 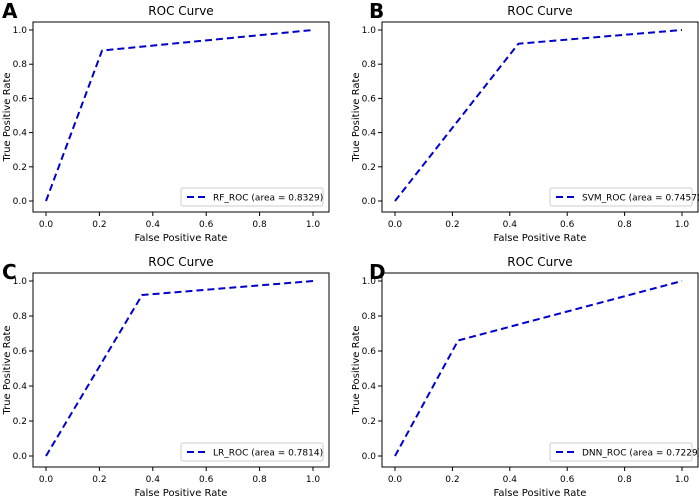 I want to click on legend-entry: LR_ROC (area = 0.7814), so click(x=268, y=454).